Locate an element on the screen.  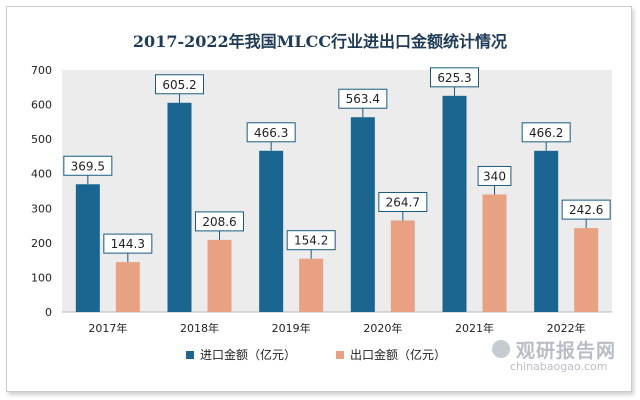
x-tick-label: 2022年 is located at coordinates (566, 328).